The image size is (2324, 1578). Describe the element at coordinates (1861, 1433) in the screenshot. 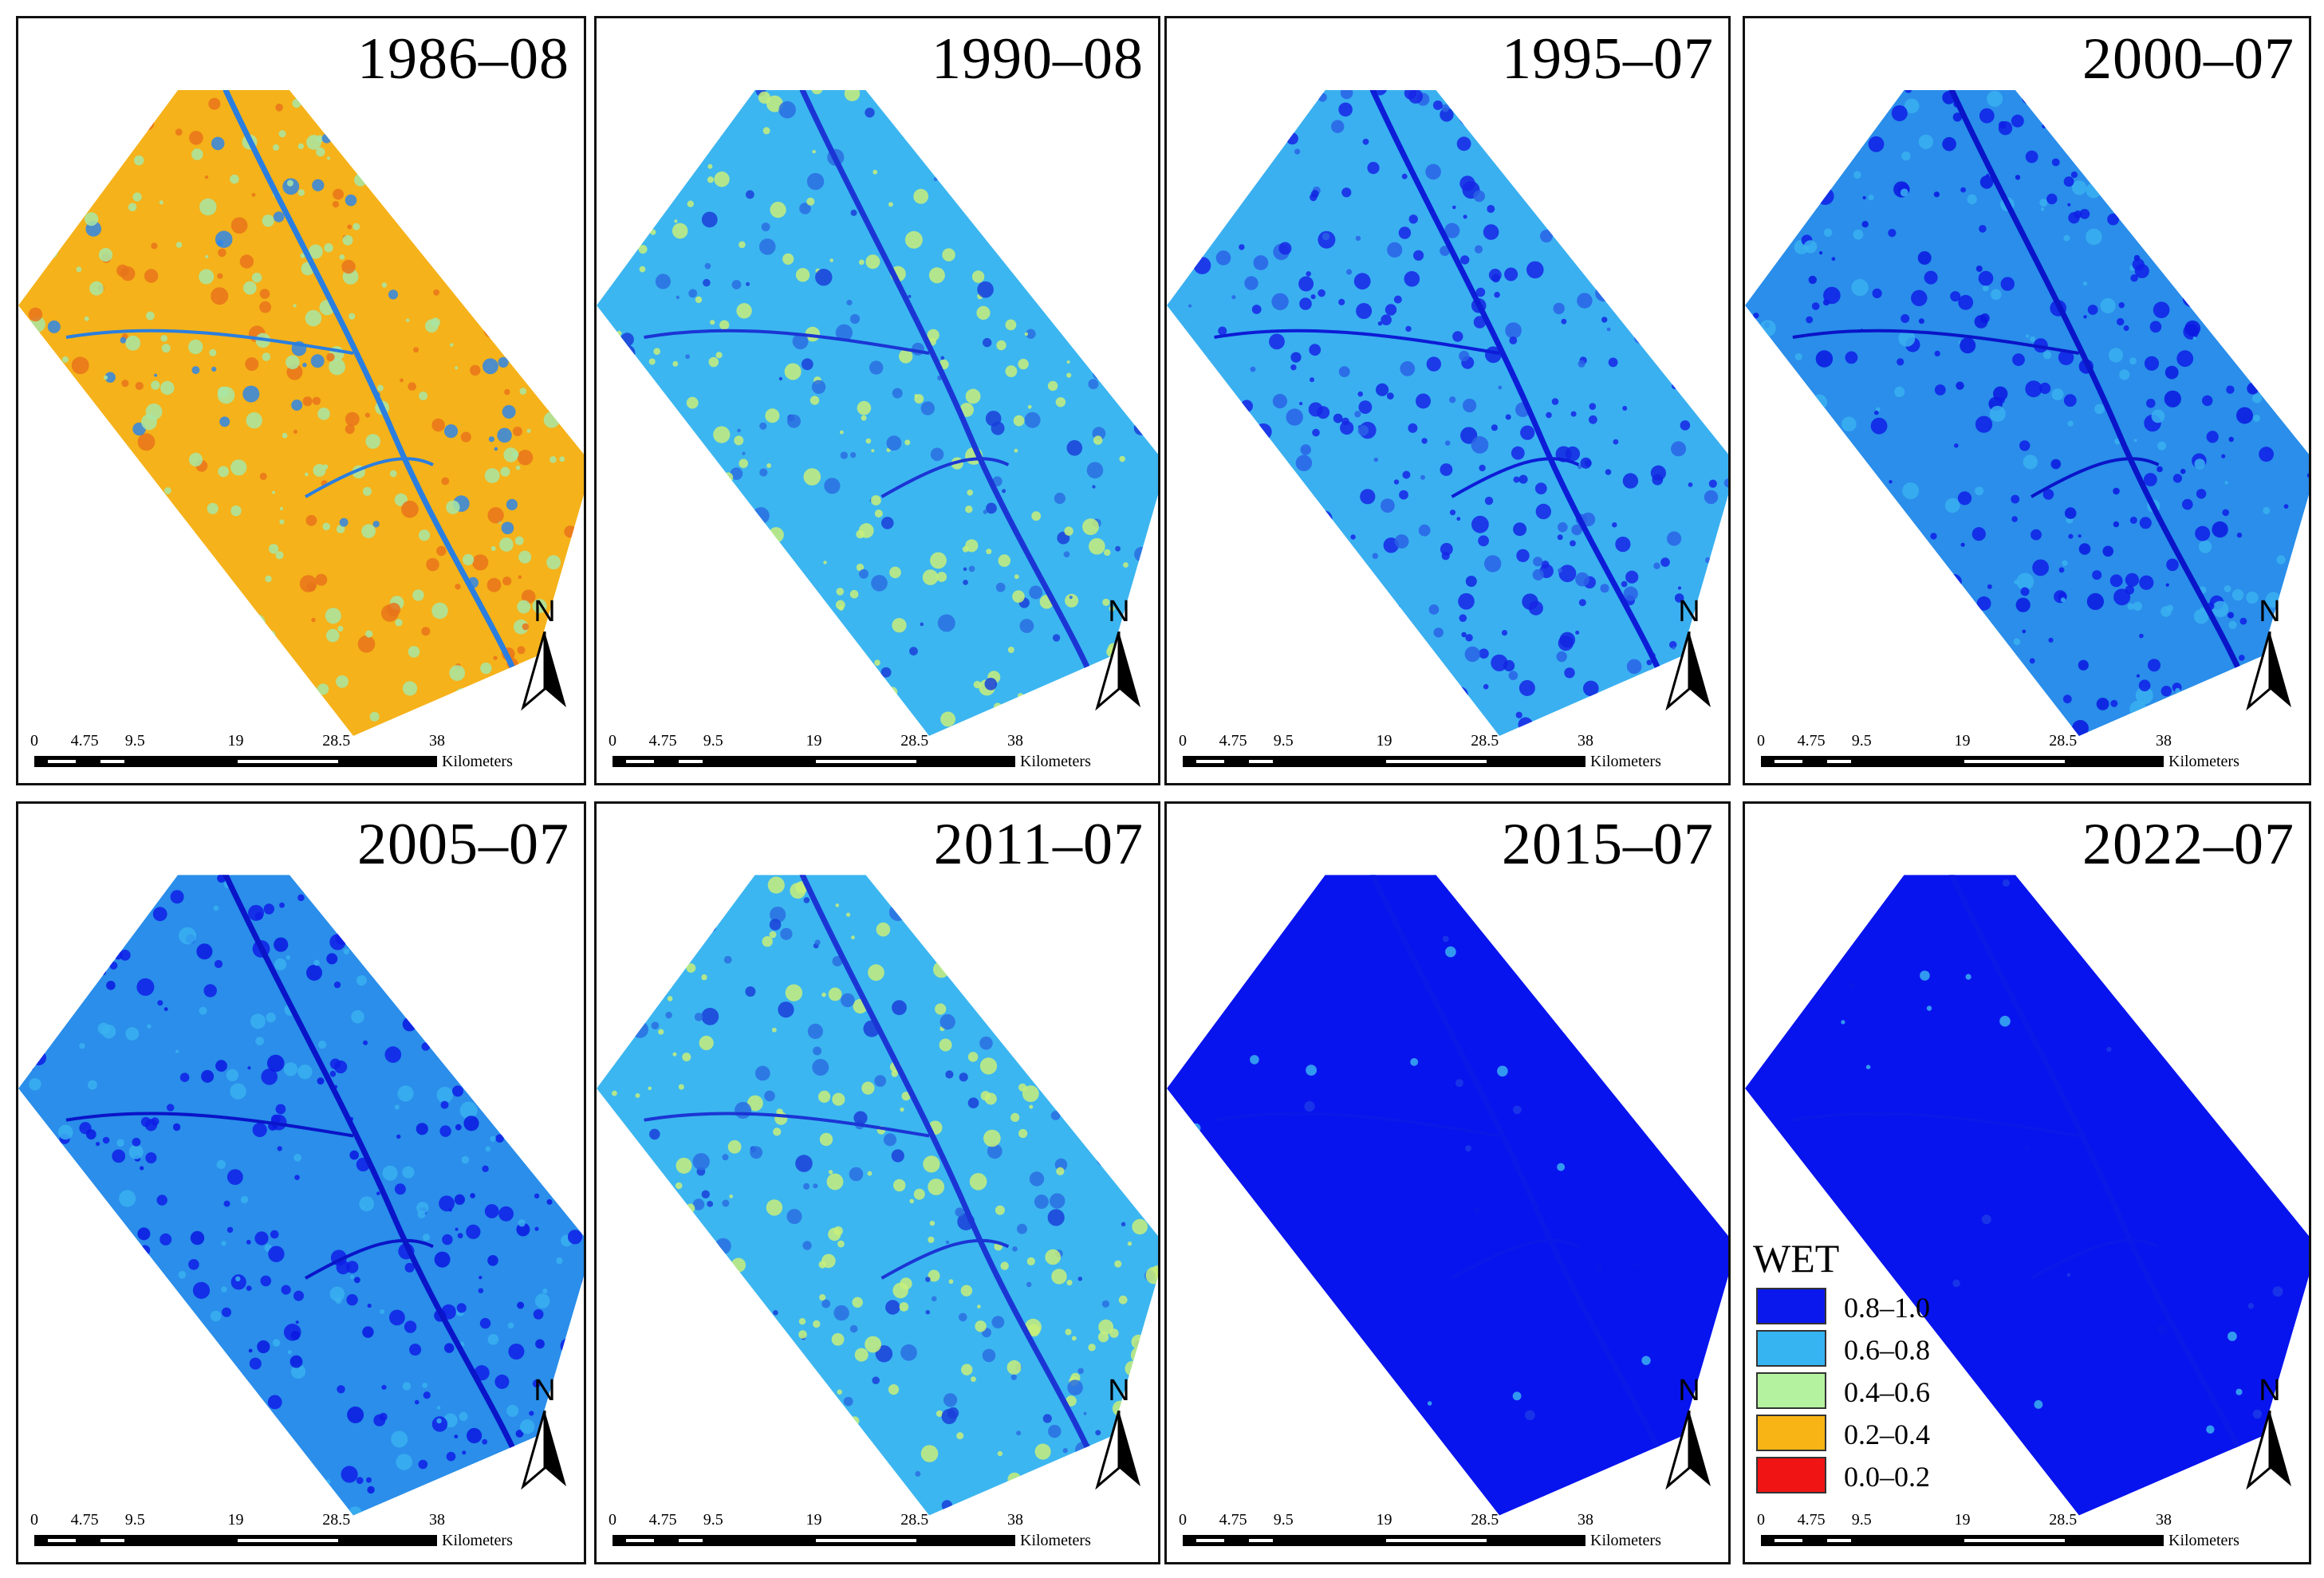

I see `legend-item: 0.2–0.4` at that location.